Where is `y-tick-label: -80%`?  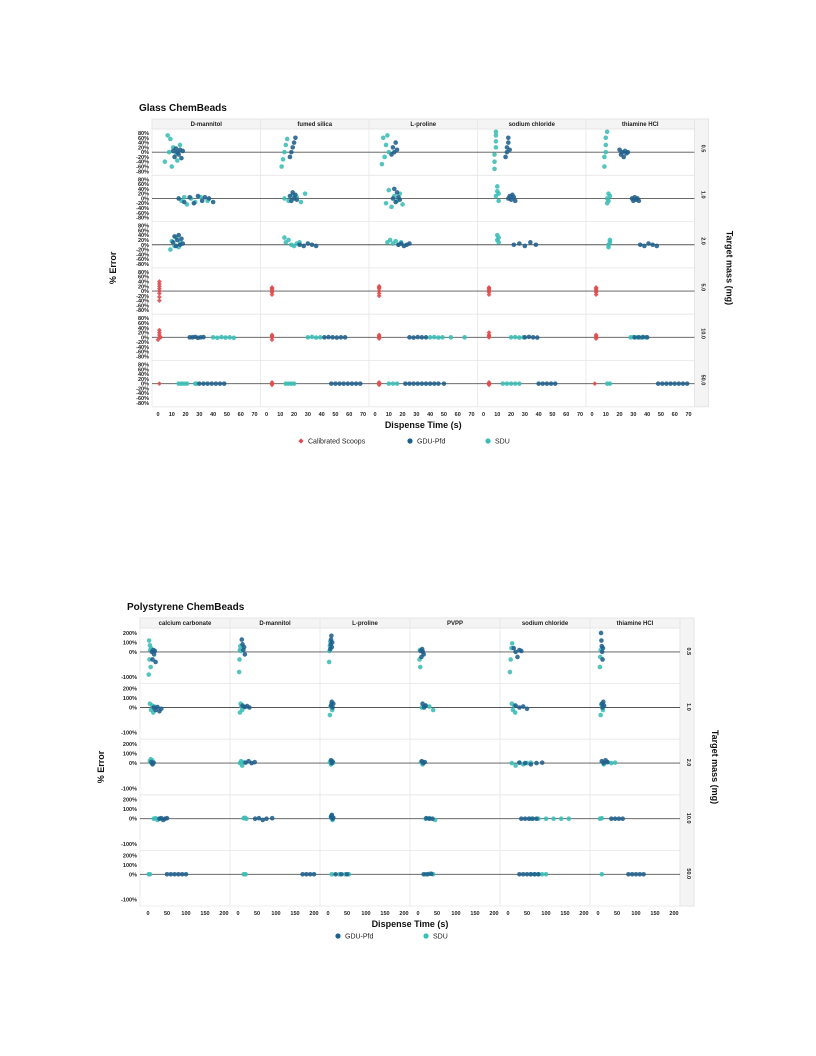 y-tick-label: -80% is located at coordinates (142, 311).